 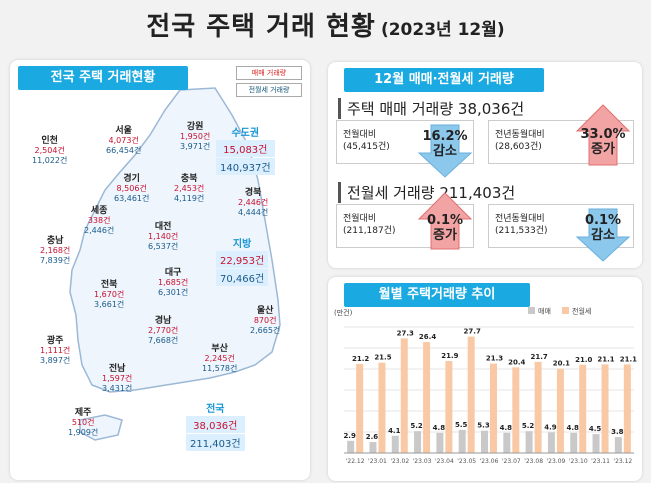 I want to click on summary-header: 12월 매매·전월세 거래량, so click(x=444, y=80).